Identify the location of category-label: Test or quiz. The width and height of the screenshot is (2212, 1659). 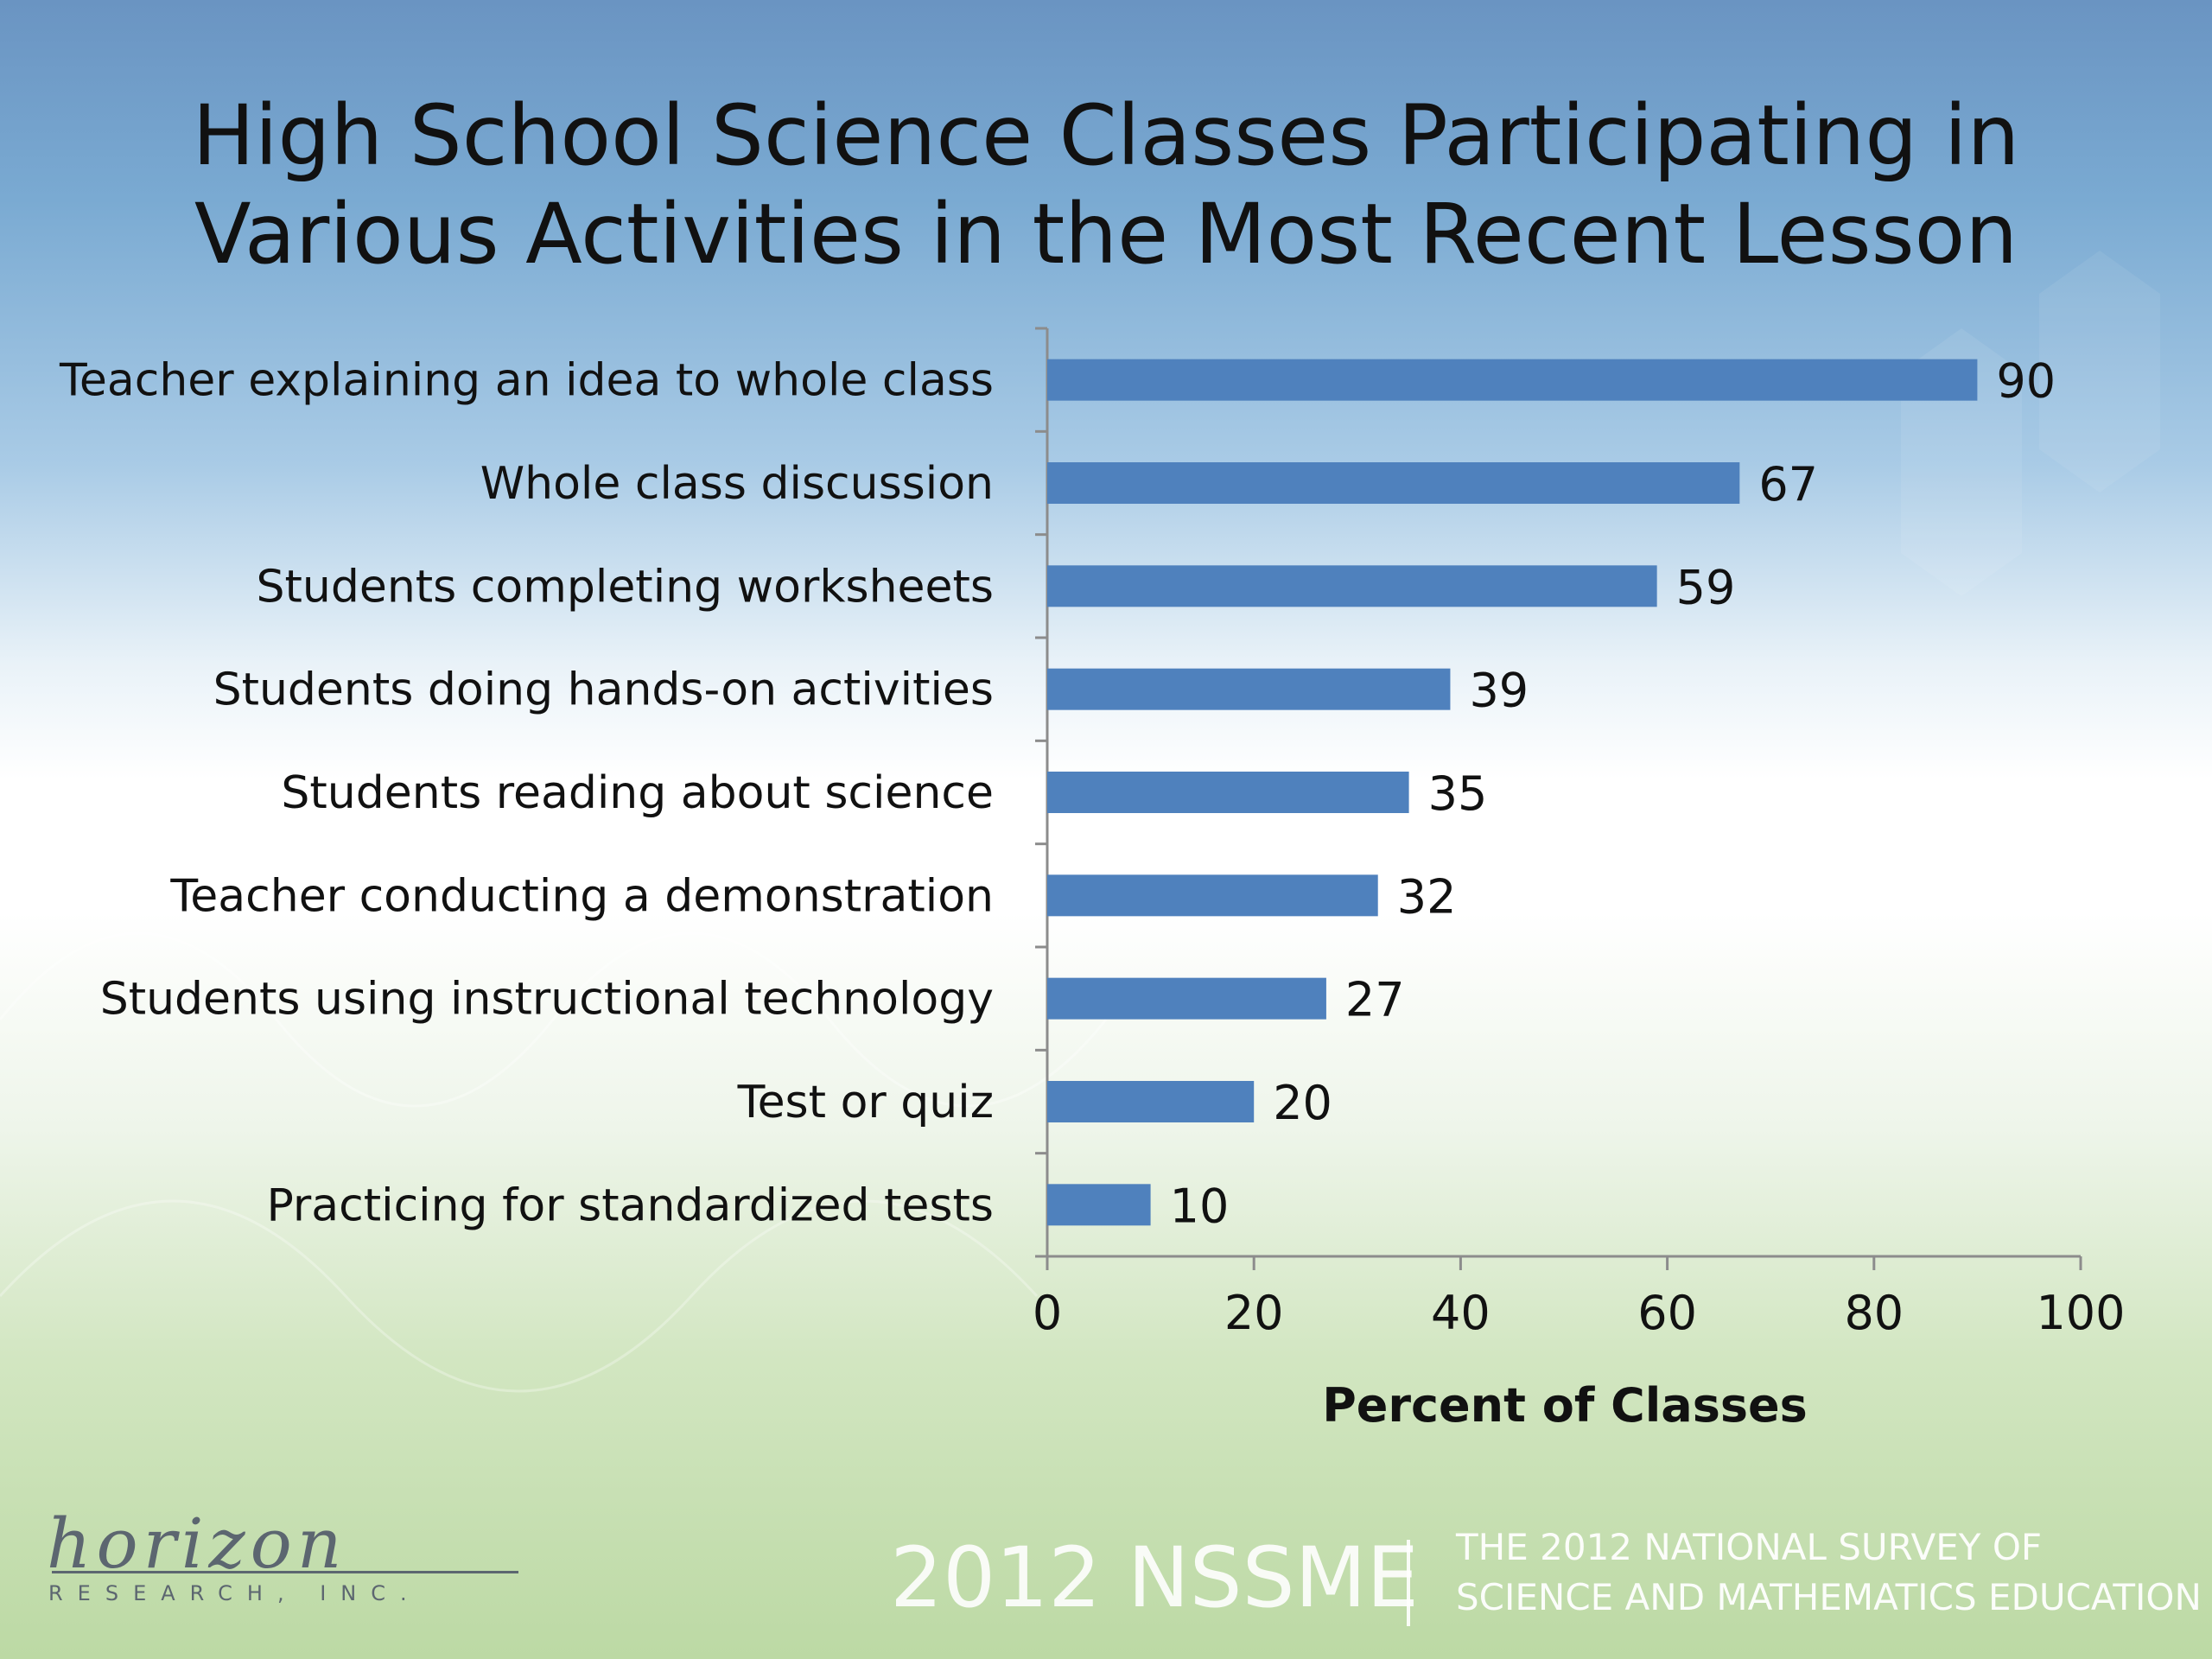
(865, 1102).